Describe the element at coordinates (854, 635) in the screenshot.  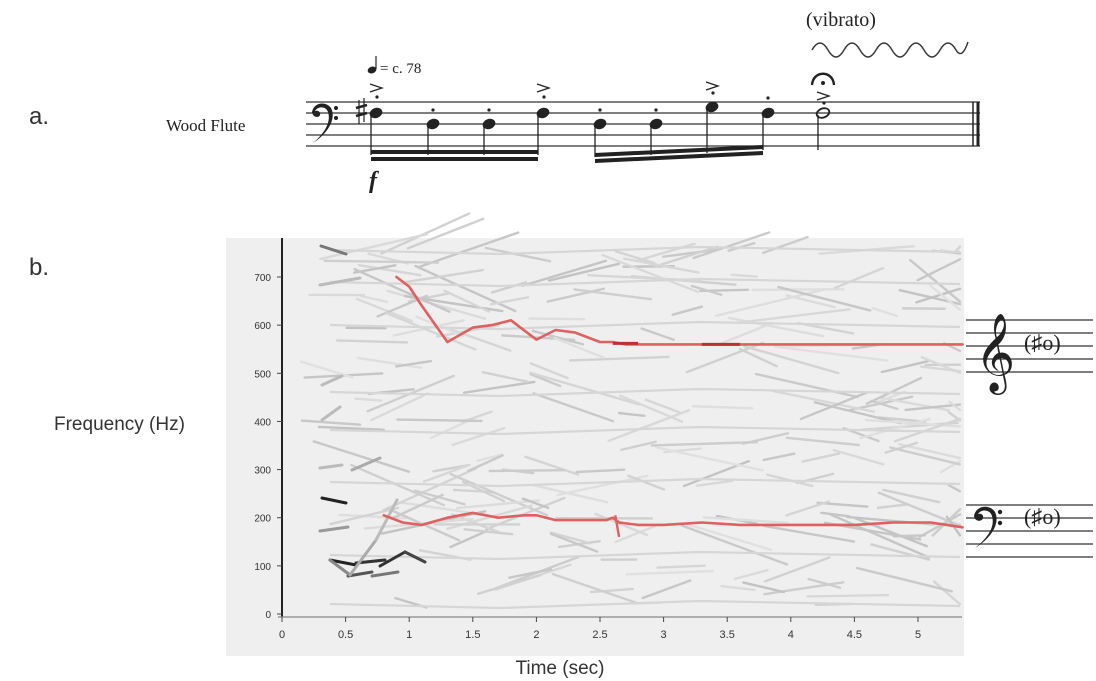
I see `x-tick-label: 4.5` at that location.